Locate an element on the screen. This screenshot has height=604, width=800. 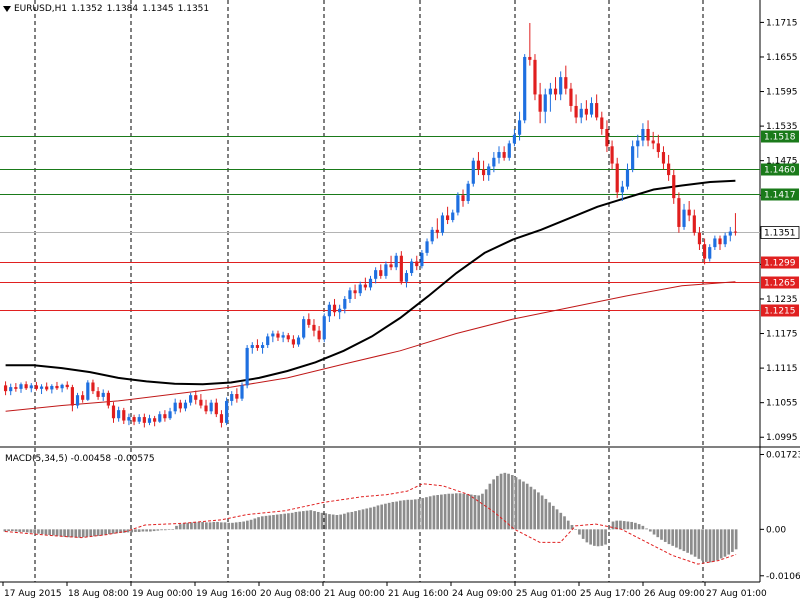
symbol-dropdown-icon is located at coordinates (7, 8).